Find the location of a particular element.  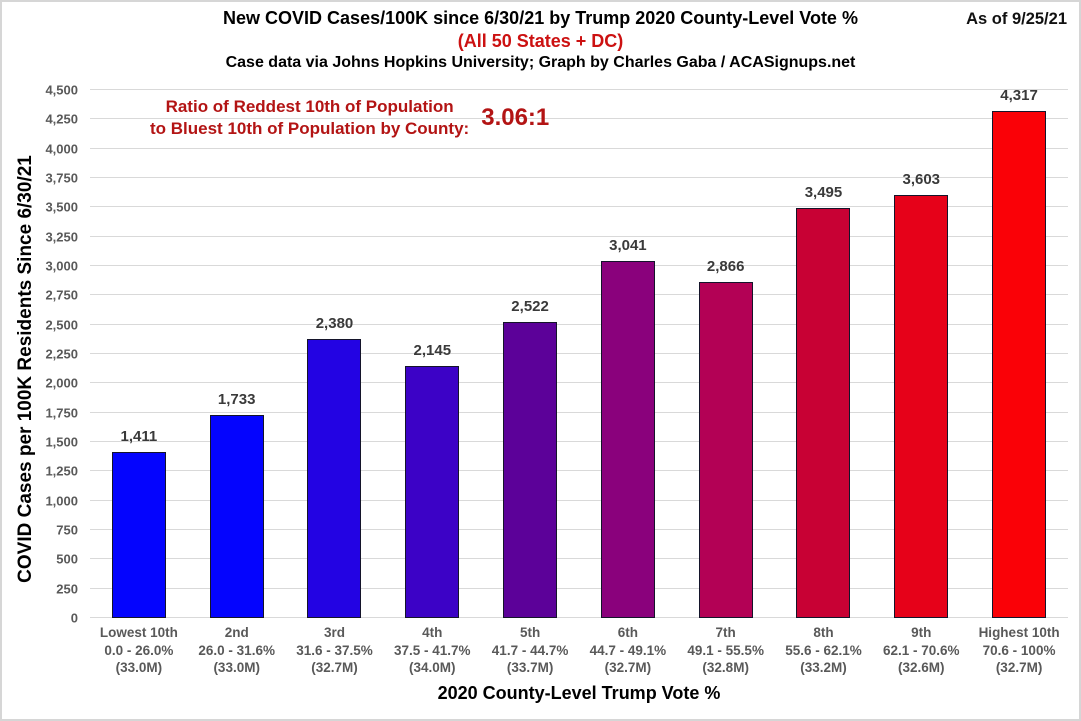

x-tick-label: Highest 10th 70.6 - 100% (32.7M) is located at coordinates (1019, 650).